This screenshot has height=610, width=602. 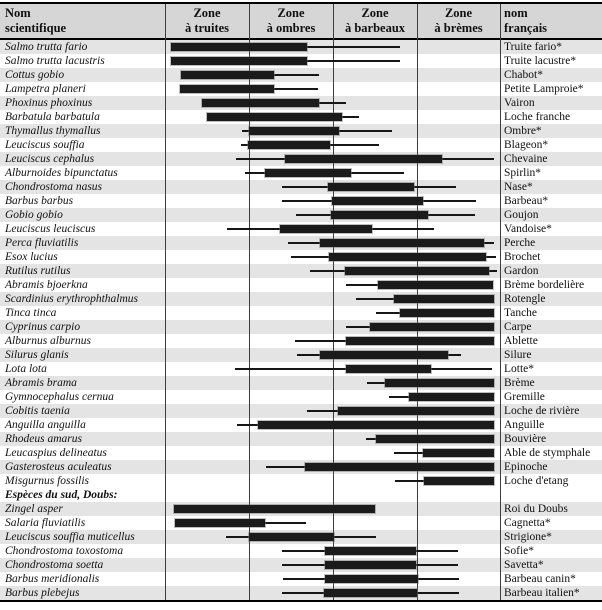 I want to click on column-header-line: nom, so click(x=516, y=13).